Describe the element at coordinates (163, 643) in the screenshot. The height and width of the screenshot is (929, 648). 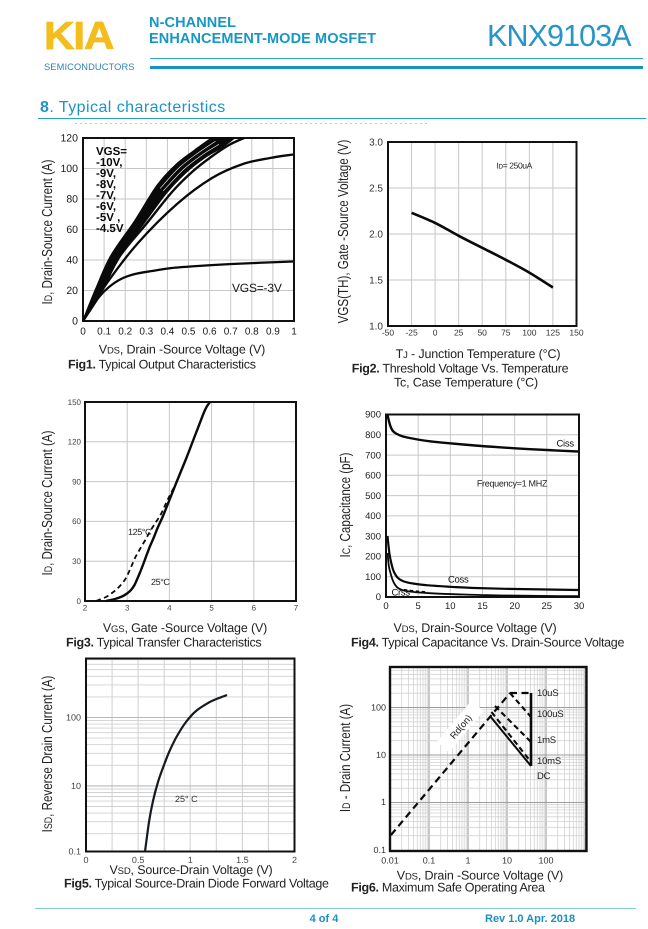
I see `svg-text:Fig3. Typical Transfer Charact: Fig3. Typical Transfer Characteristics` at that location.